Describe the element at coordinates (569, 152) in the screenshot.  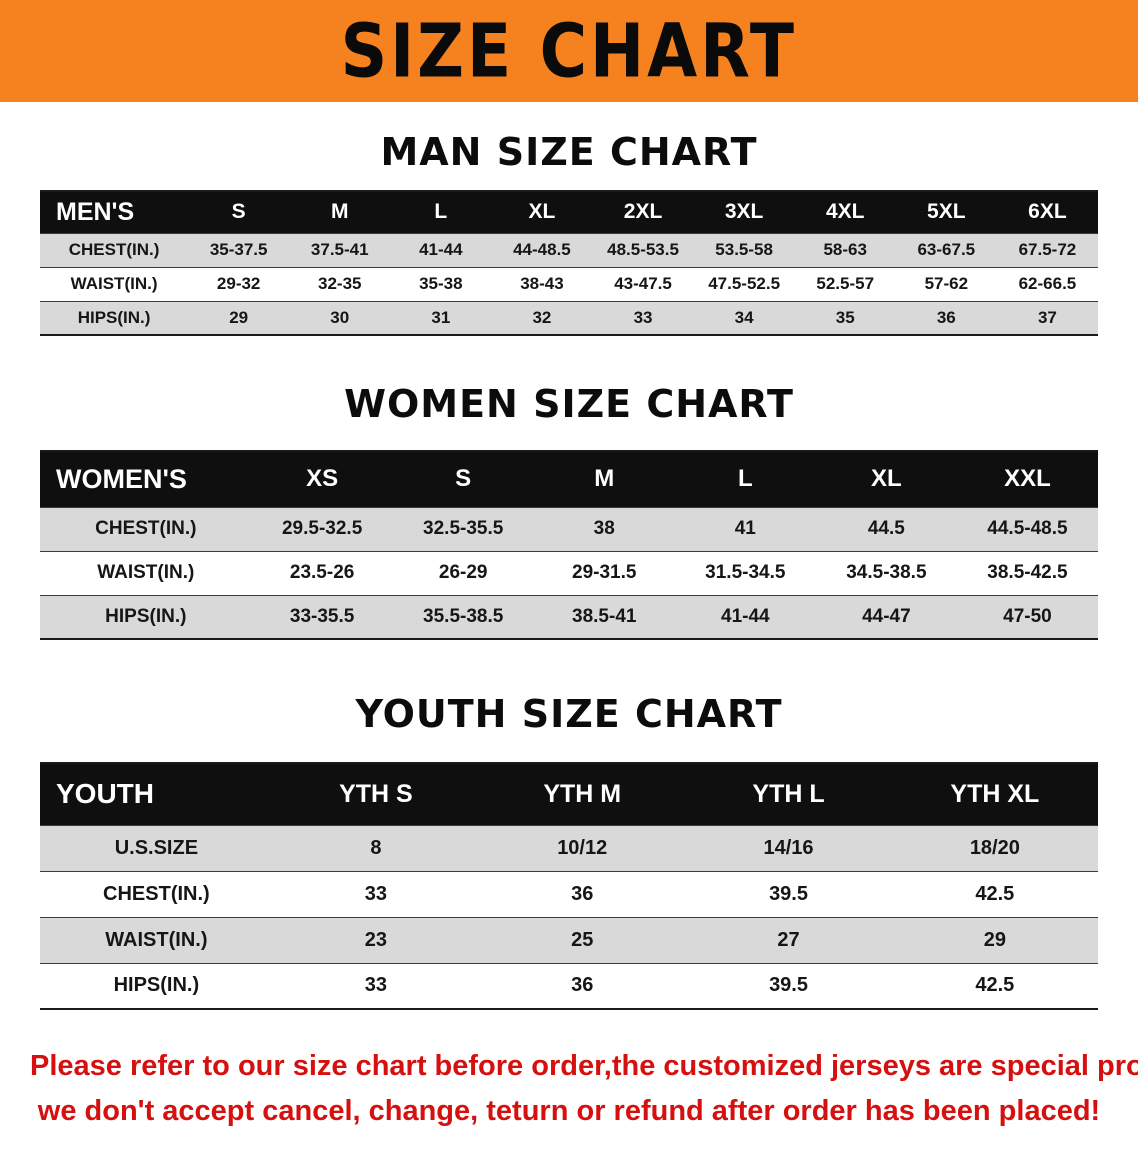
I see `men-section-heading: MAN SIZE CHART` at that location.